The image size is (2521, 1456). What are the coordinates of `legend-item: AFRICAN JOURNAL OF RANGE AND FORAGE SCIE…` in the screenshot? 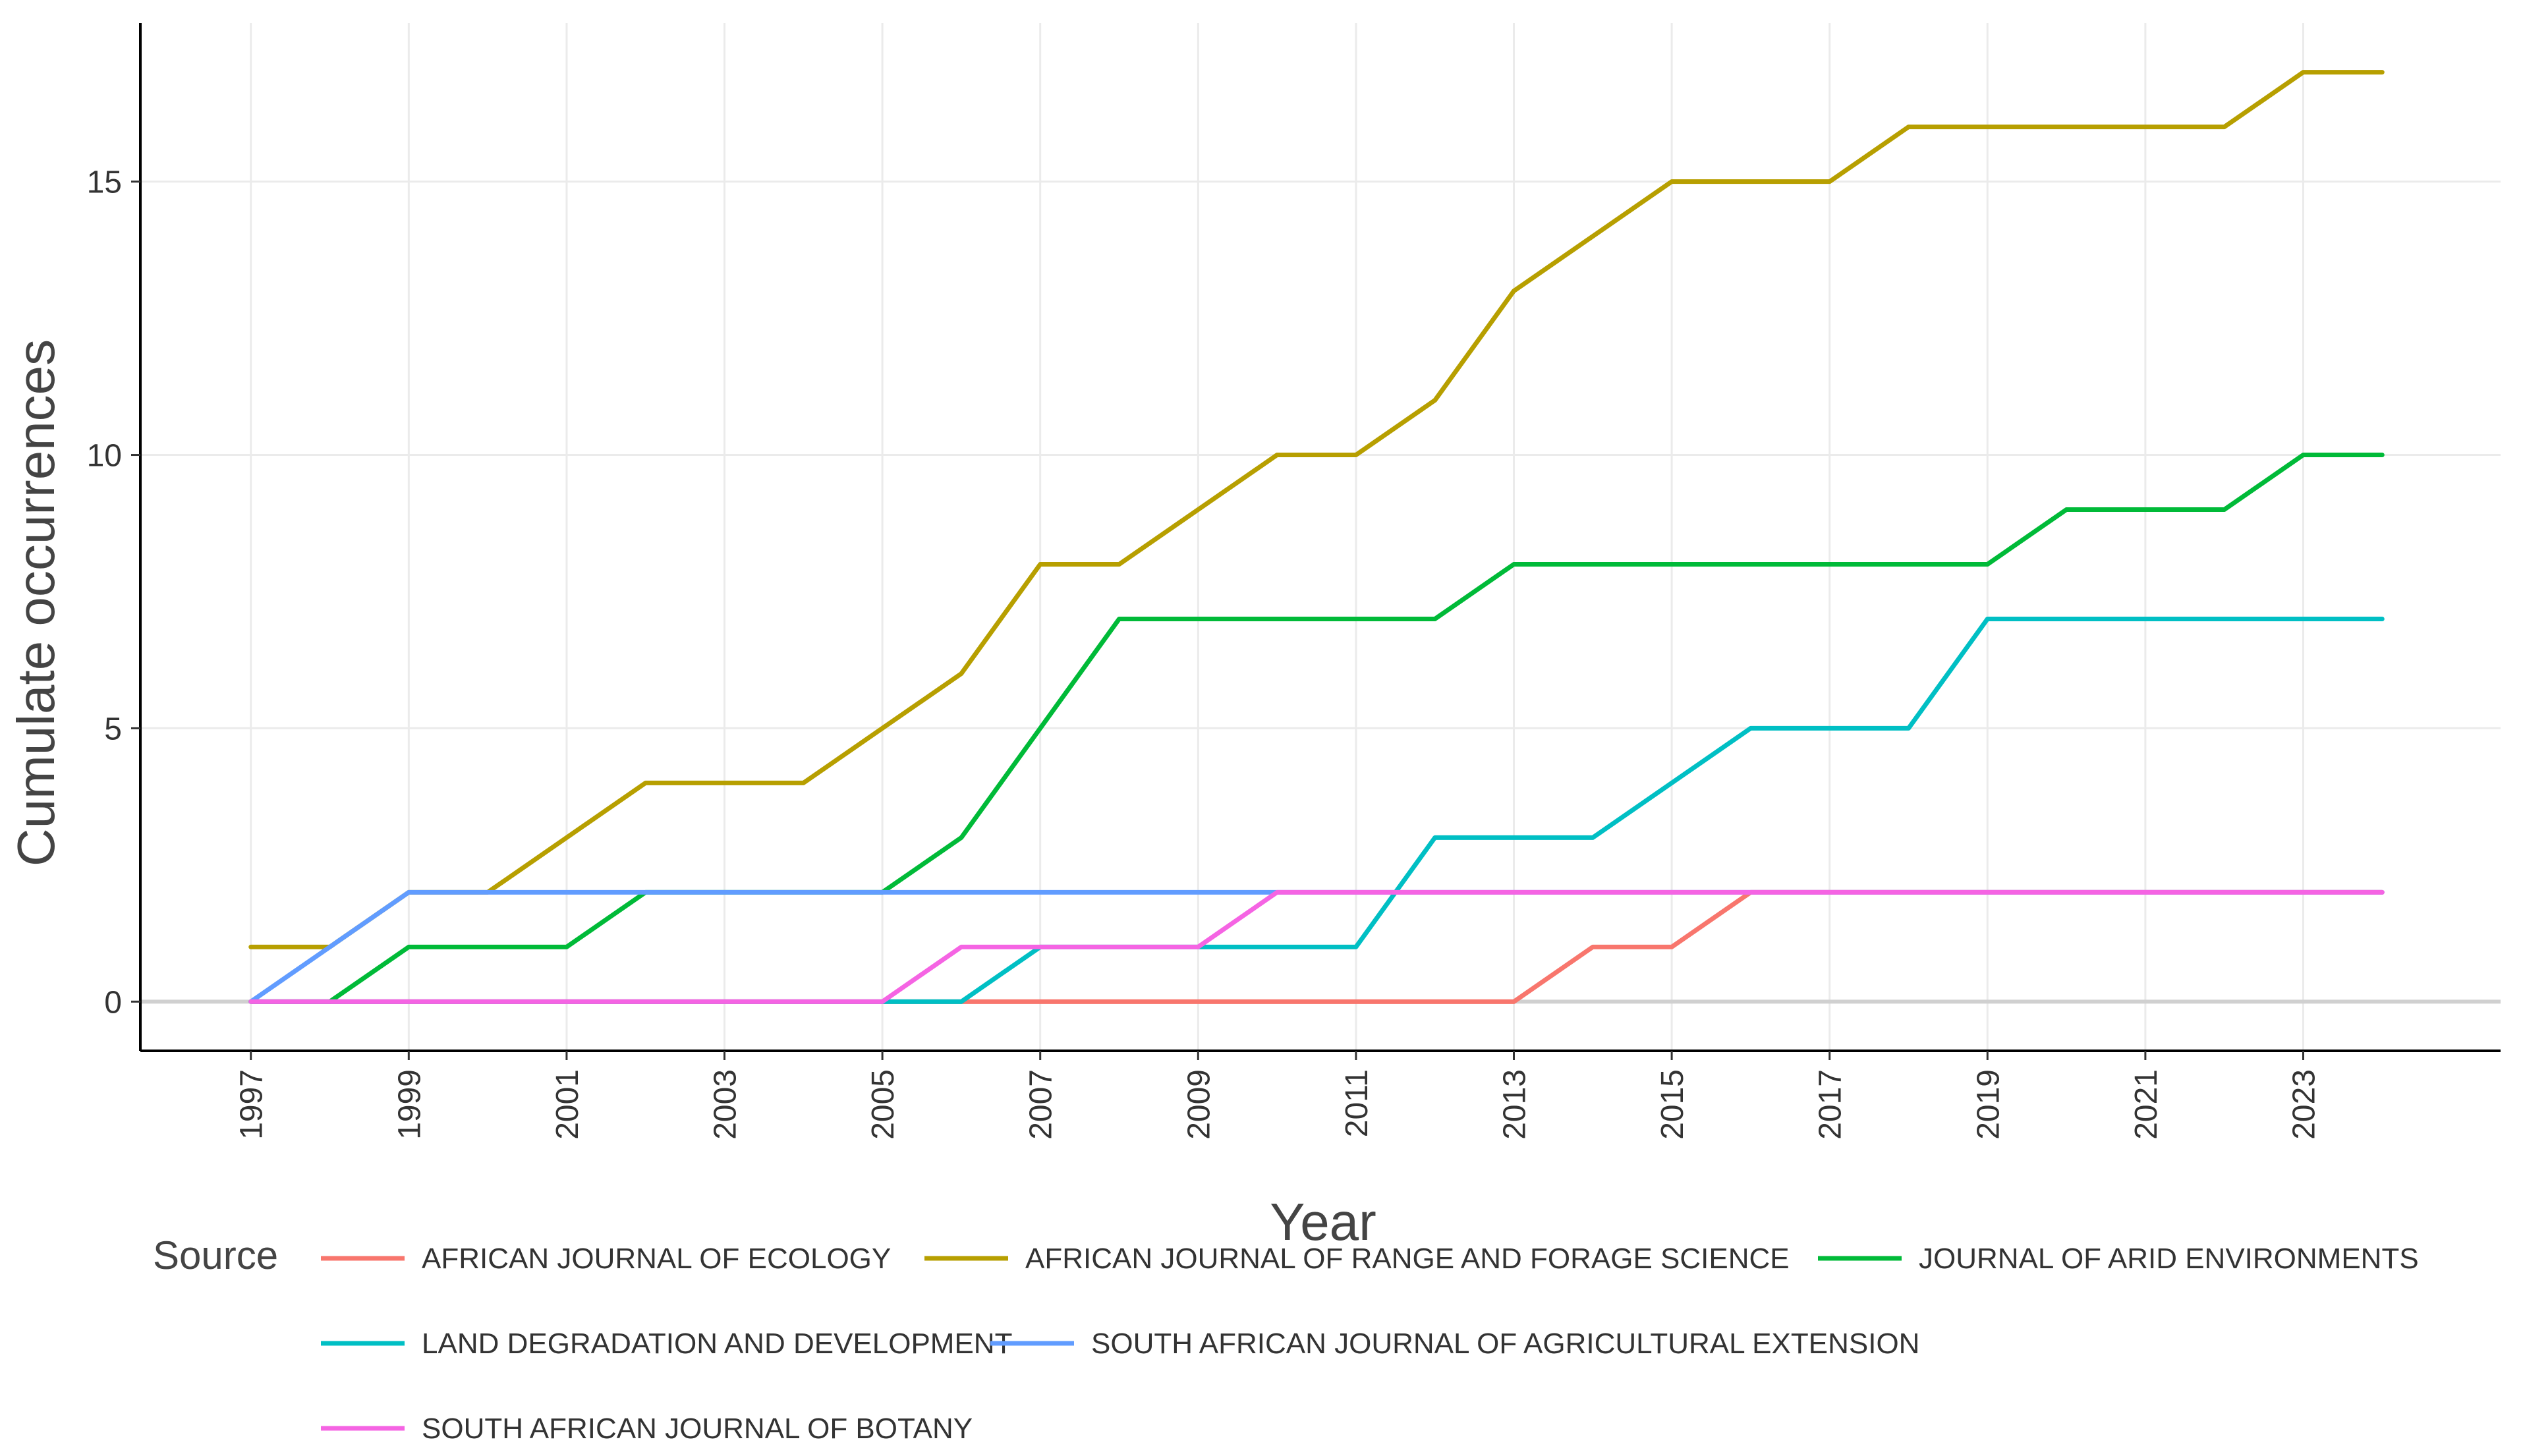 It's located at (1357, 1259).